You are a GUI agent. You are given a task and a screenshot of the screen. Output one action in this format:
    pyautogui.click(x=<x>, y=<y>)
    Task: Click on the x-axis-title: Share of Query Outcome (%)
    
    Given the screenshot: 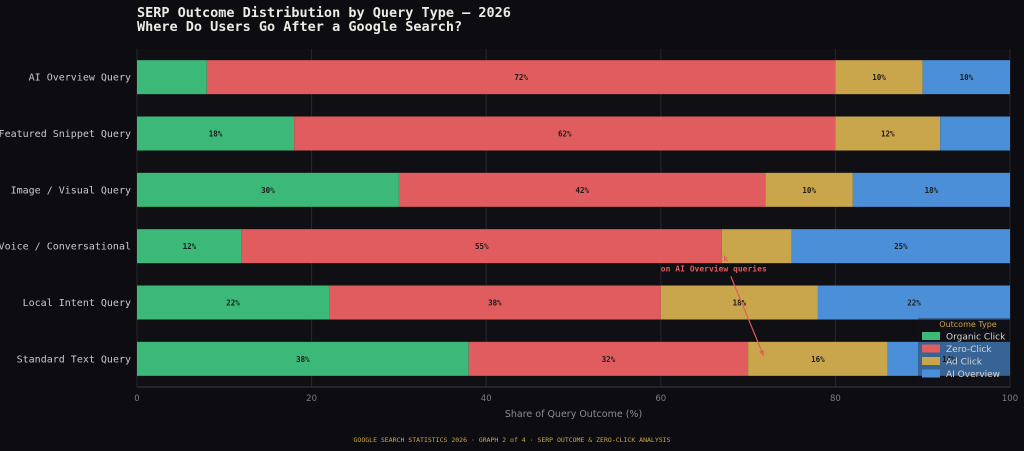 What is the action you would take?
    pyautogui.click(x=573, y=414)
    